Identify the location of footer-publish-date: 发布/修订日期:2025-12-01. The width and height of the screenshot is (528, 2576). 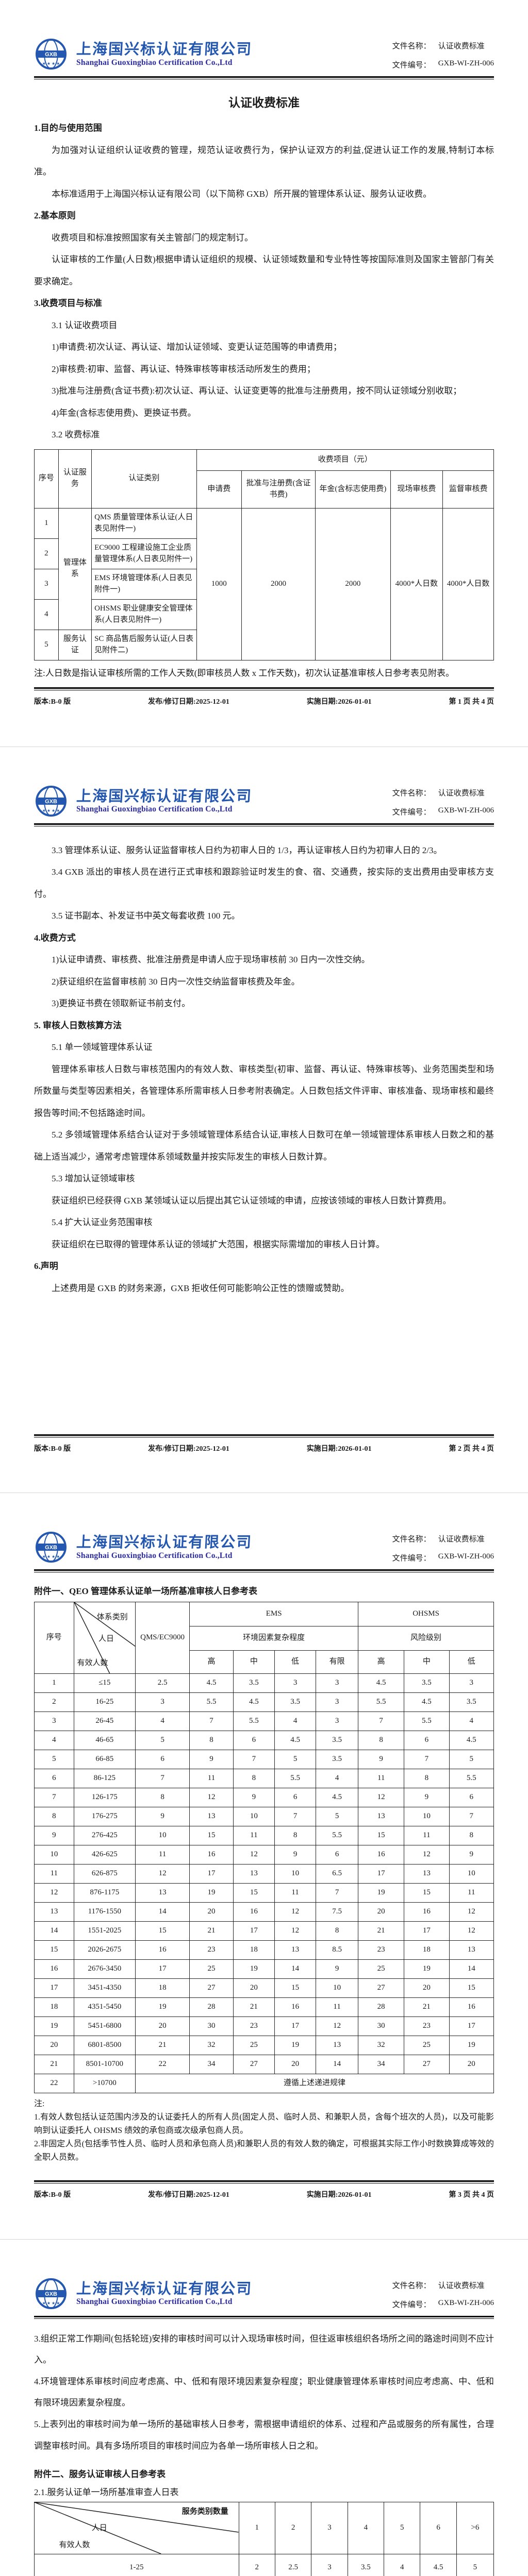
(188, 1449).